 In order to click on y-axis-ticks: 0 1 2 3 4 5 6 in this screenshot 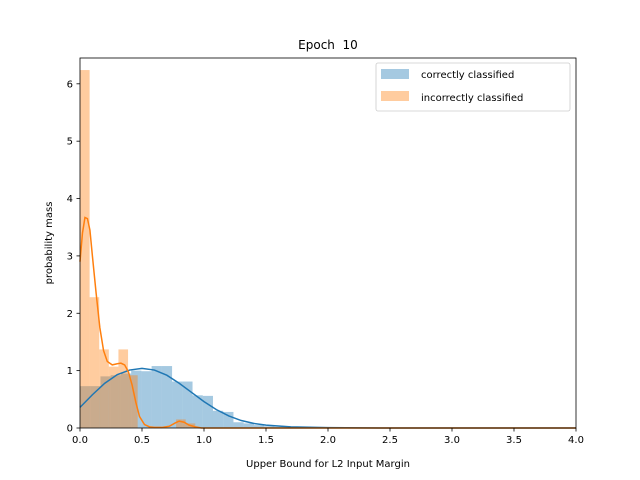, I will do `click(73, 257)`.